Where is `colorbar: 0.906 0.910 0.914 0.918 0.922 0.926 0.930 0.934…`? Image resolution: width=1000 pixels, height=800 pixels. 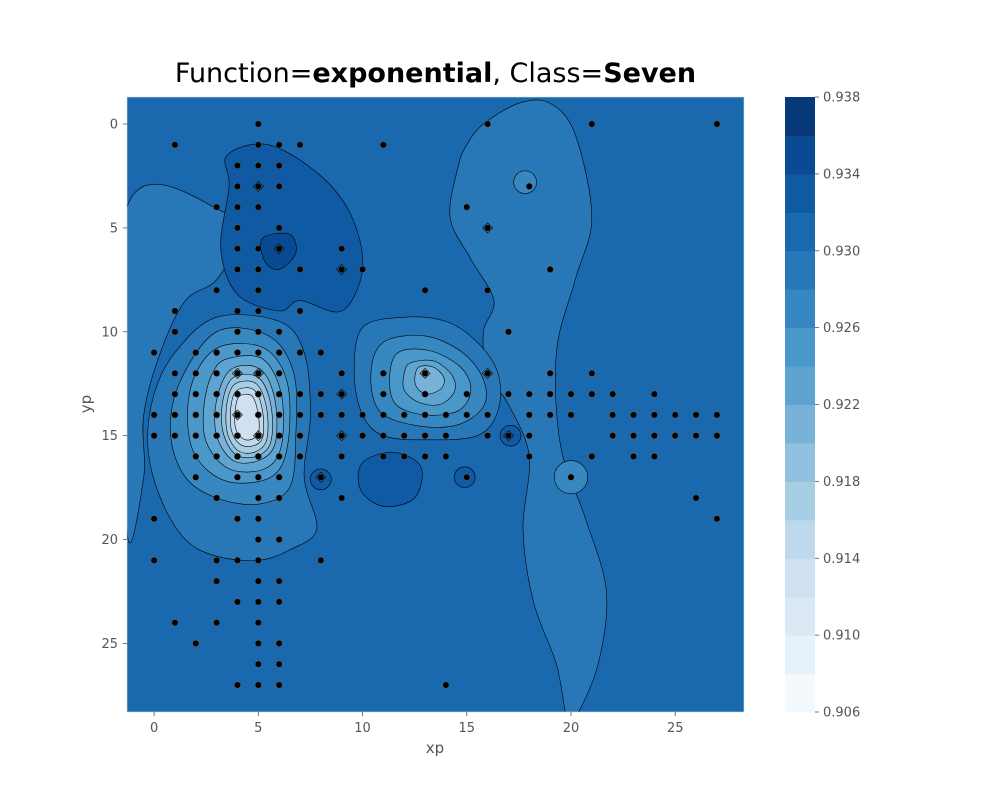 colorbar: 0.906 0.910 0.914 0.918 0.922 0.926 0.930 0.934… is located at coordinates (822, 406).